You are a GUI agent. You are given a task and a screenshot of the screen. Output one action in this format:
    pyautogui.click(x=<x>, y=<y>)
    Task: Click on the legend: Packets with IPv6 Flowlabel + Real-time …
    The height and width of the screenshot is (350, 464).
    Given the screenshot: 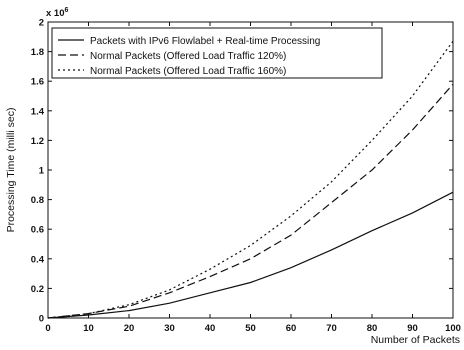 What is the action you would take?
    pyautogui.click(x=217, y=53)
    